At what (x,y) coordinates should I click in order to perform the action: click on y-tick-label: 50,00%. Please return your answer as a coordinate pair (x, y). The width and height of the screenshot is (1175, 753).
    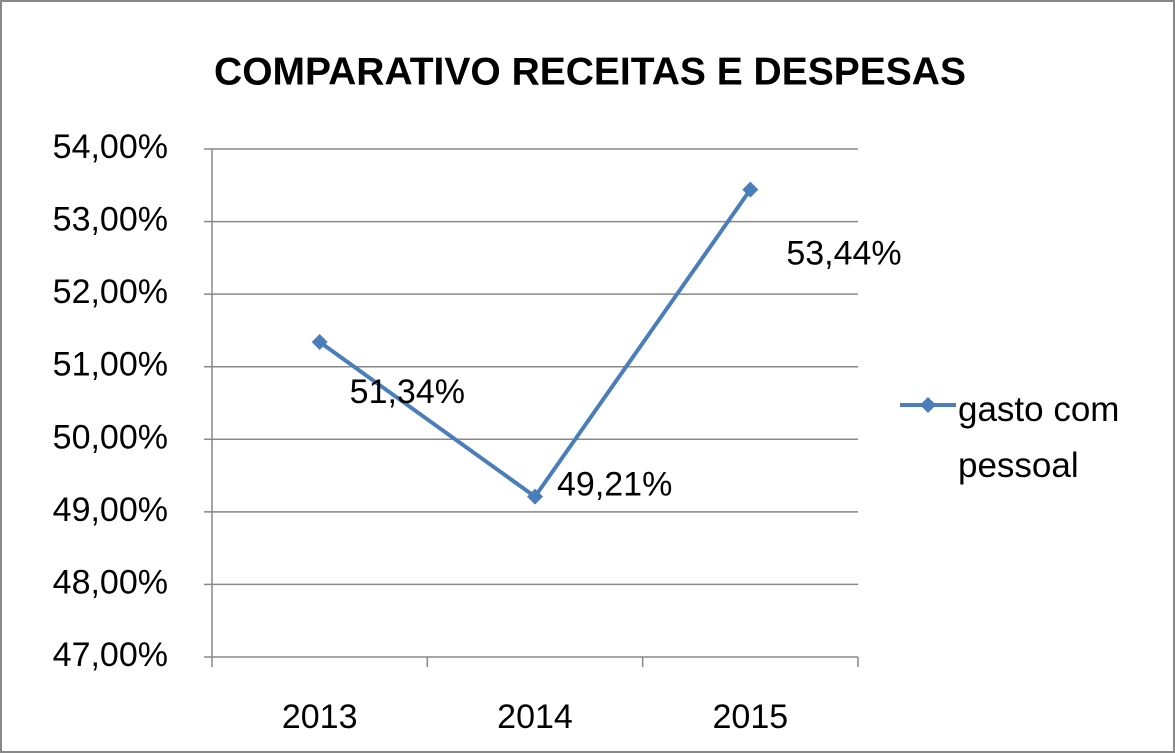
    Looking at the image, I should click on (110, 437).